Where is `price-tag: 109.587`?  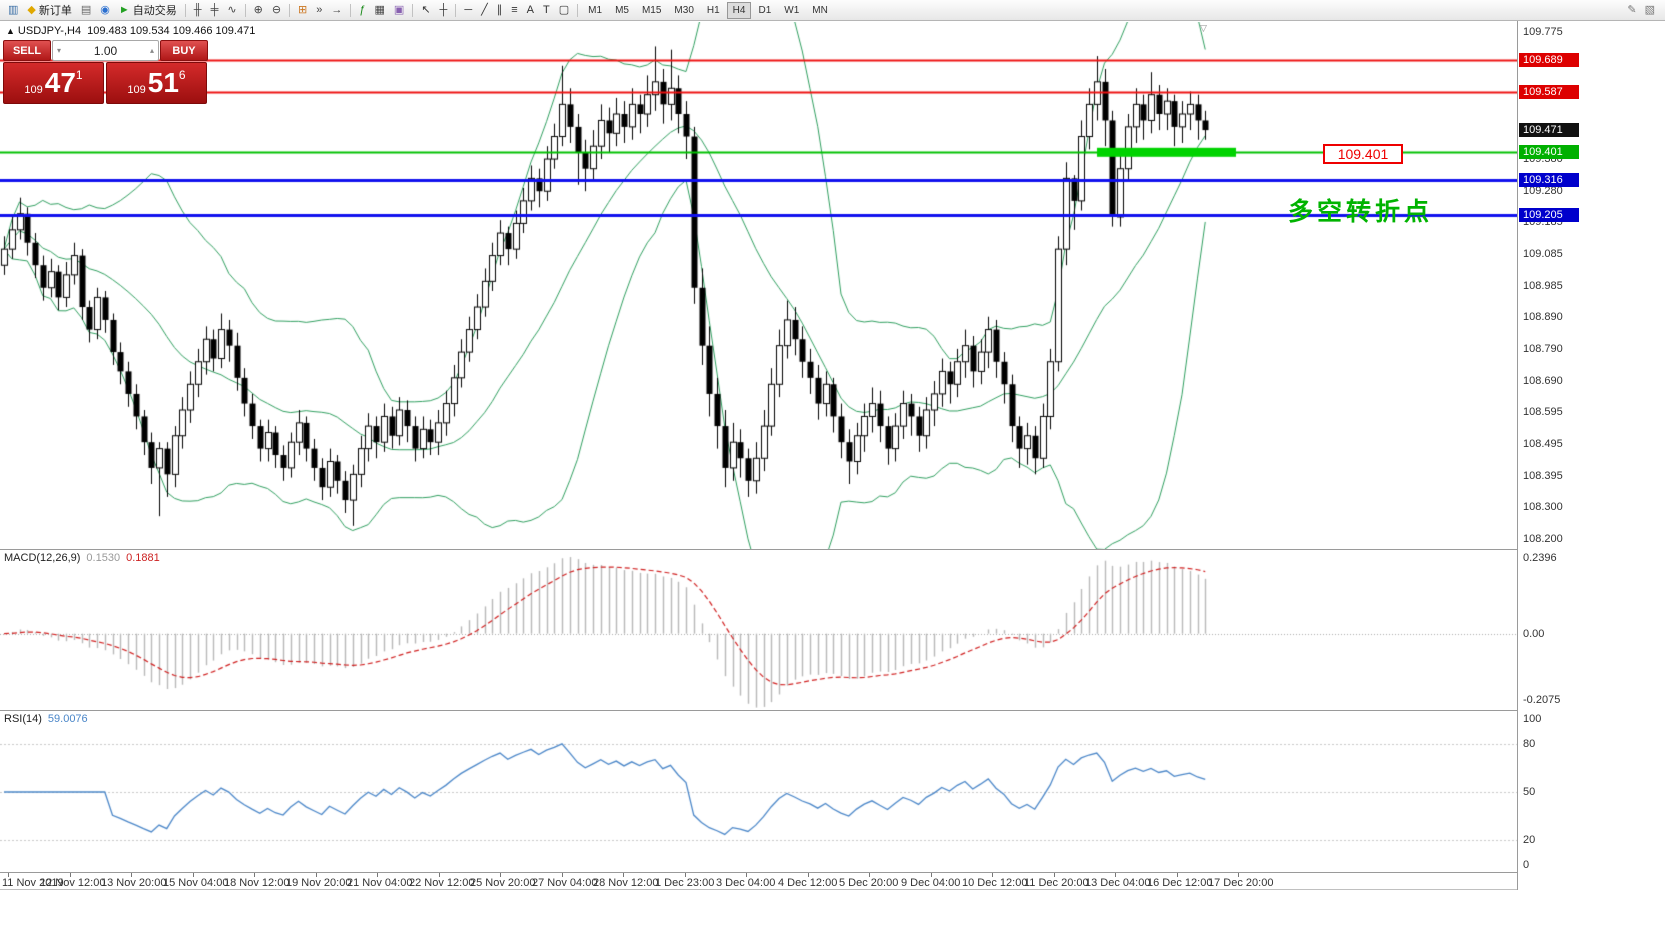
price-tag: 109.587 is located at coordinates (1549, 92).